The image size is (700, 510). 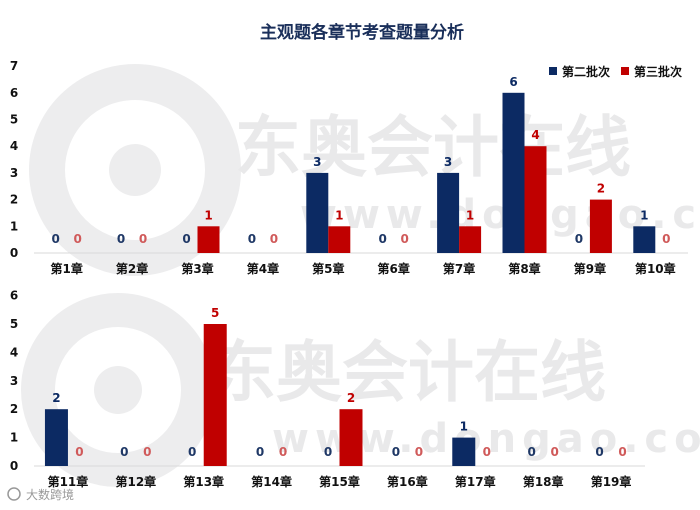 What do you see at coordinates (67, 268) in the screenshot?
I see `category-label: 第1章` at bounding box center [67, 268].